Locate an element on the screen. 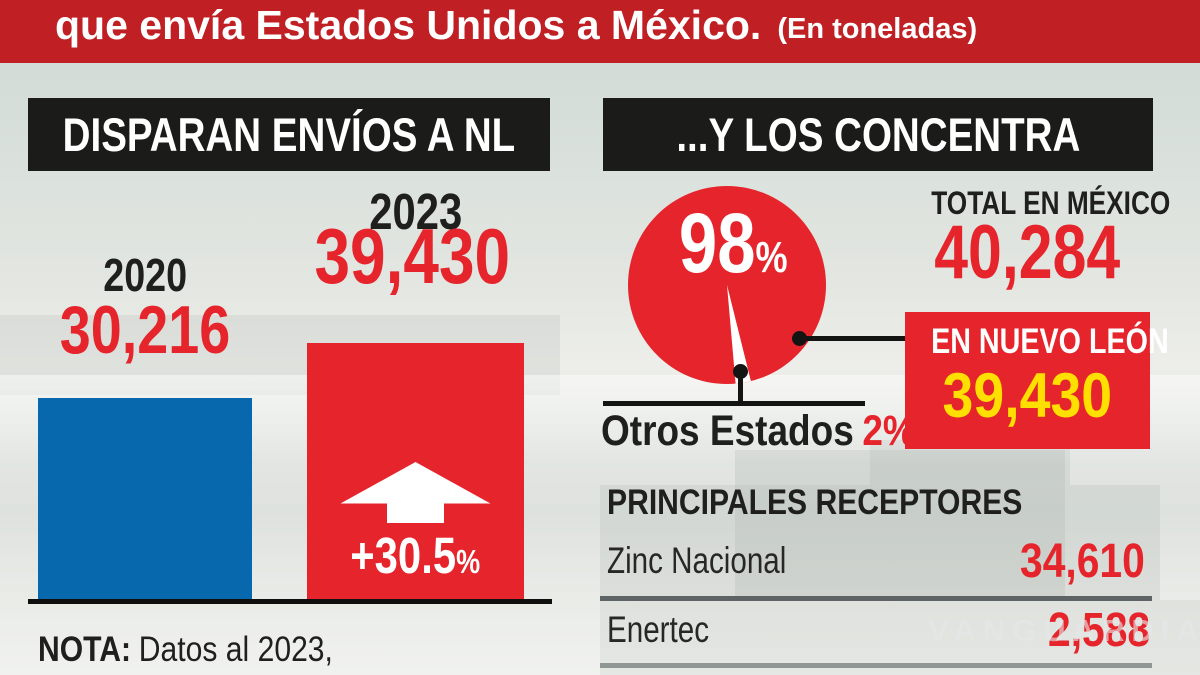  callout-line-otros-vertical is located at coordinates (740, 387).